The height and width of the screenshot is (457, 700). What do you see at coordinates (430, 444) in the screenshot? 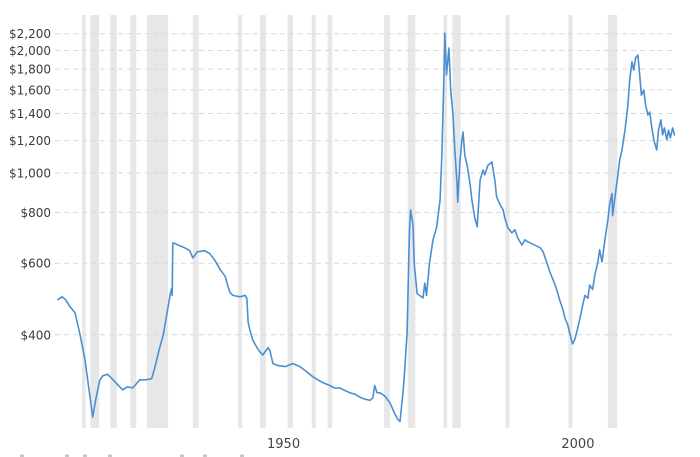
I see `x-axis-labels: 1950 2000` at bounding box center [430, 444].